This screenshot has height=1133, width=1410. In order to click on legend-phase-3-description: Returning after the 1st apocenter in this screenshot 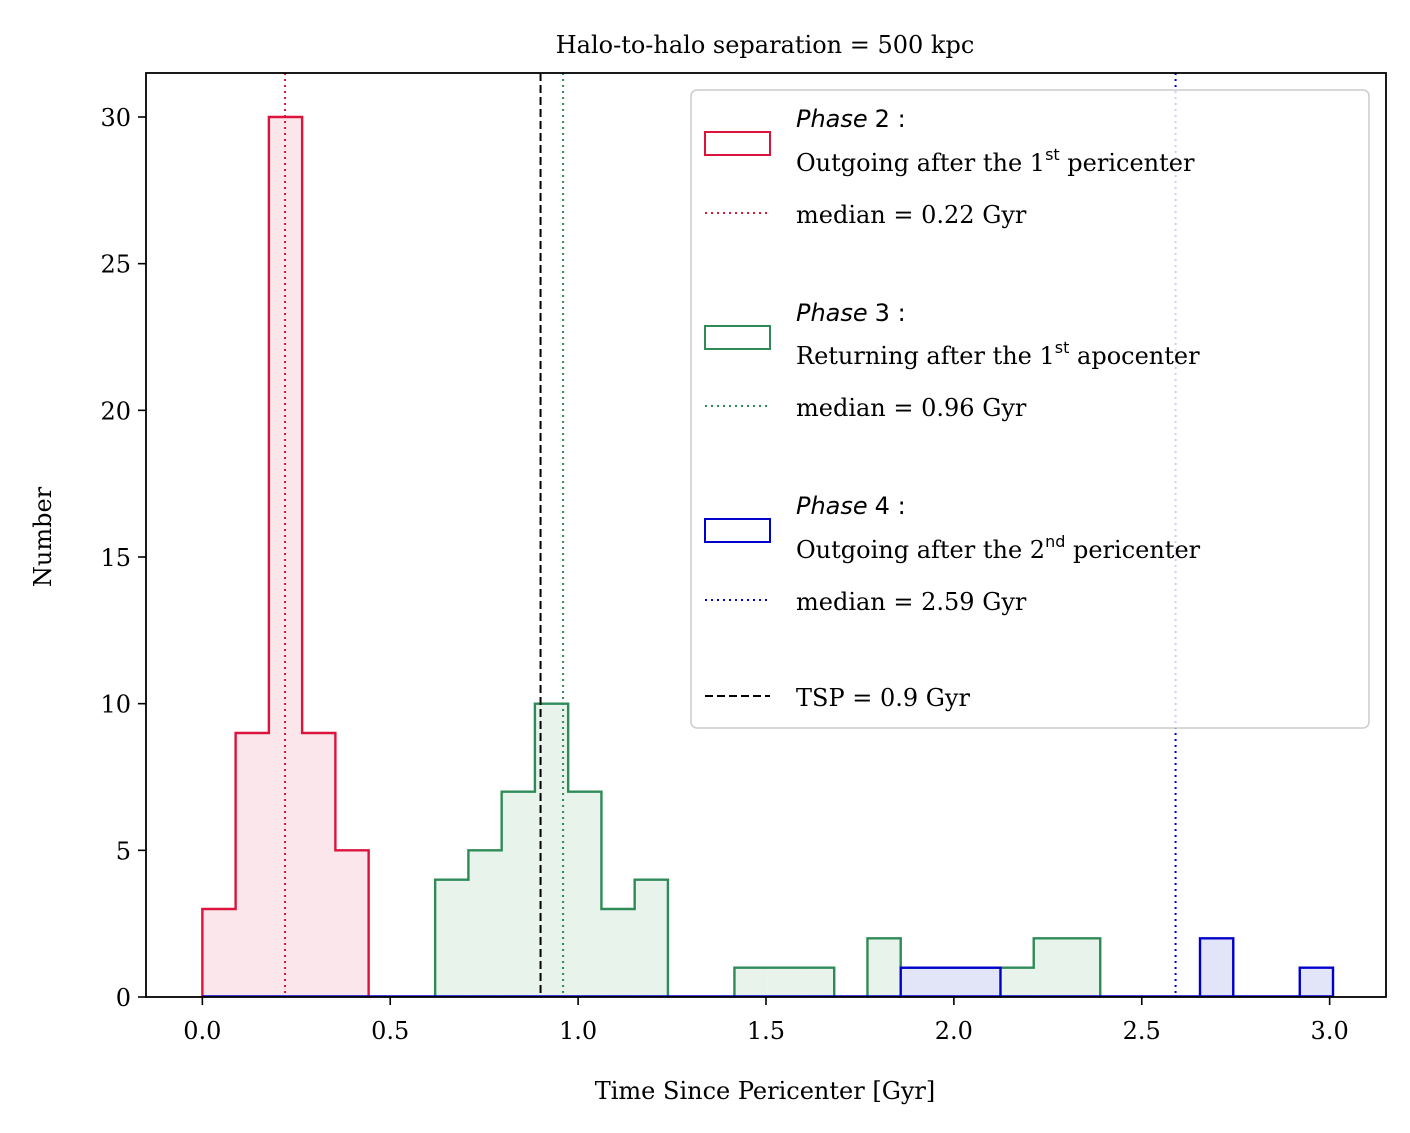, I will do `click(998, 354)`.